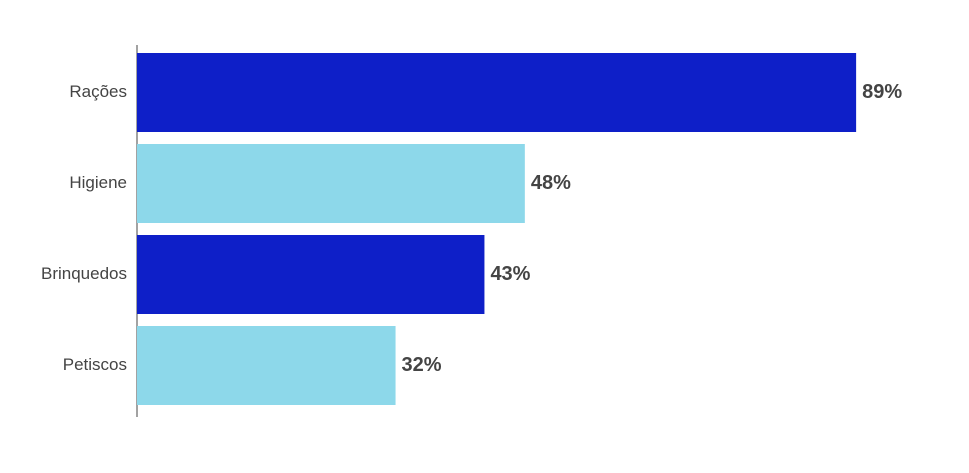 The image size is (969, 473). I want to click on value-label: 43%, so click(510, 274).